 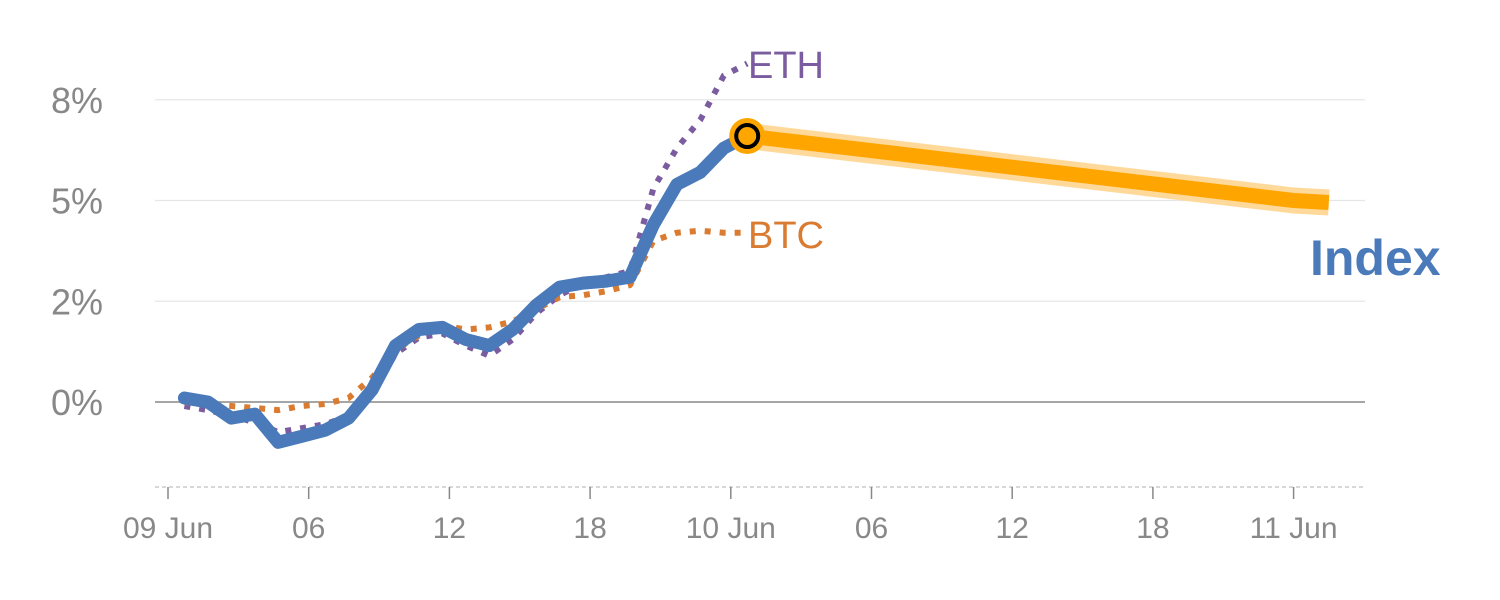 What do you see at coordinates (747, 136) in the screenshot?
I see `current-point-marker` at bounding box center [747, 136].